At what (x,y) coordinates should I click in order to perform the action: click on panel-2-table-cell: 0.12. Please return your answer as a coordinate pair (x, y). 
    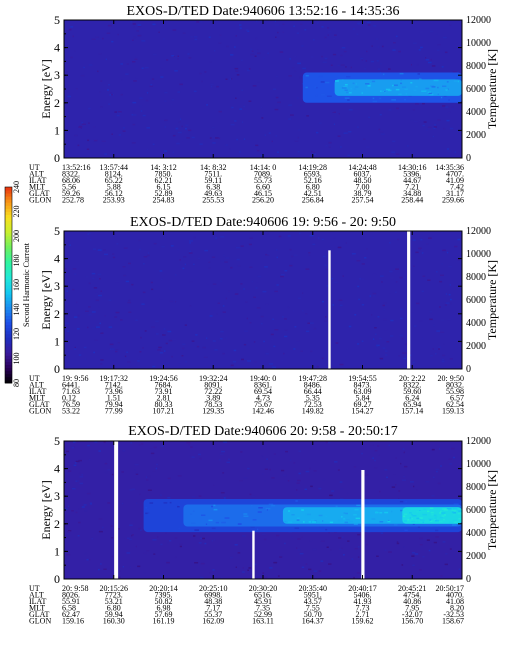
    Looking at the image, I should click on (69, 398).